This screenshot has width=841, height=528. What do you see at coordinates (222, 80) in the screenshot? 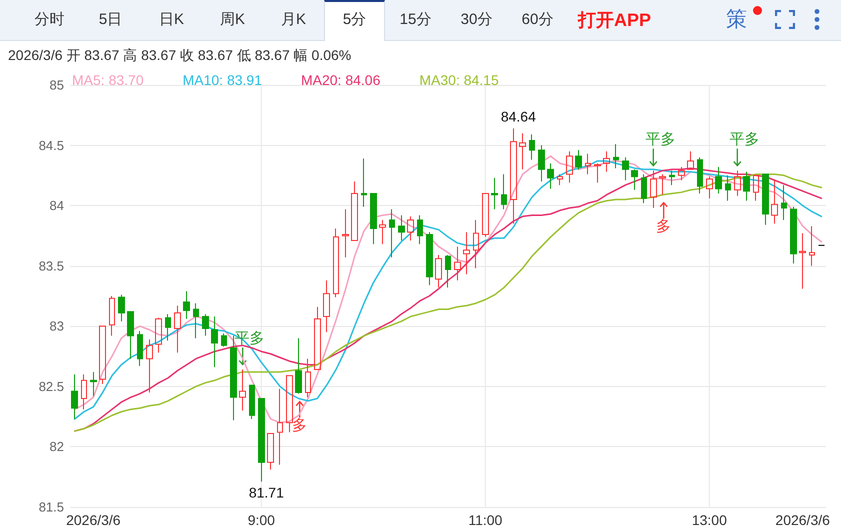
I see `text: MA10: 83.91` at bounding box center [222, 80].